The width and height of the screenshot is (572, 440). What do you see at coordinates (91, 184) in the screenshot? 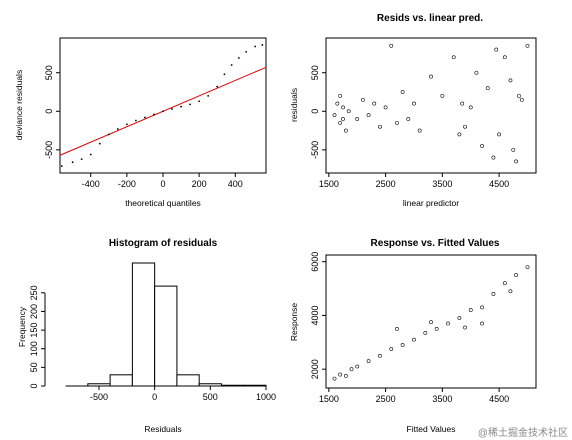
I see `qq-x-tick-label: -400` at bounding box center [91, 184].